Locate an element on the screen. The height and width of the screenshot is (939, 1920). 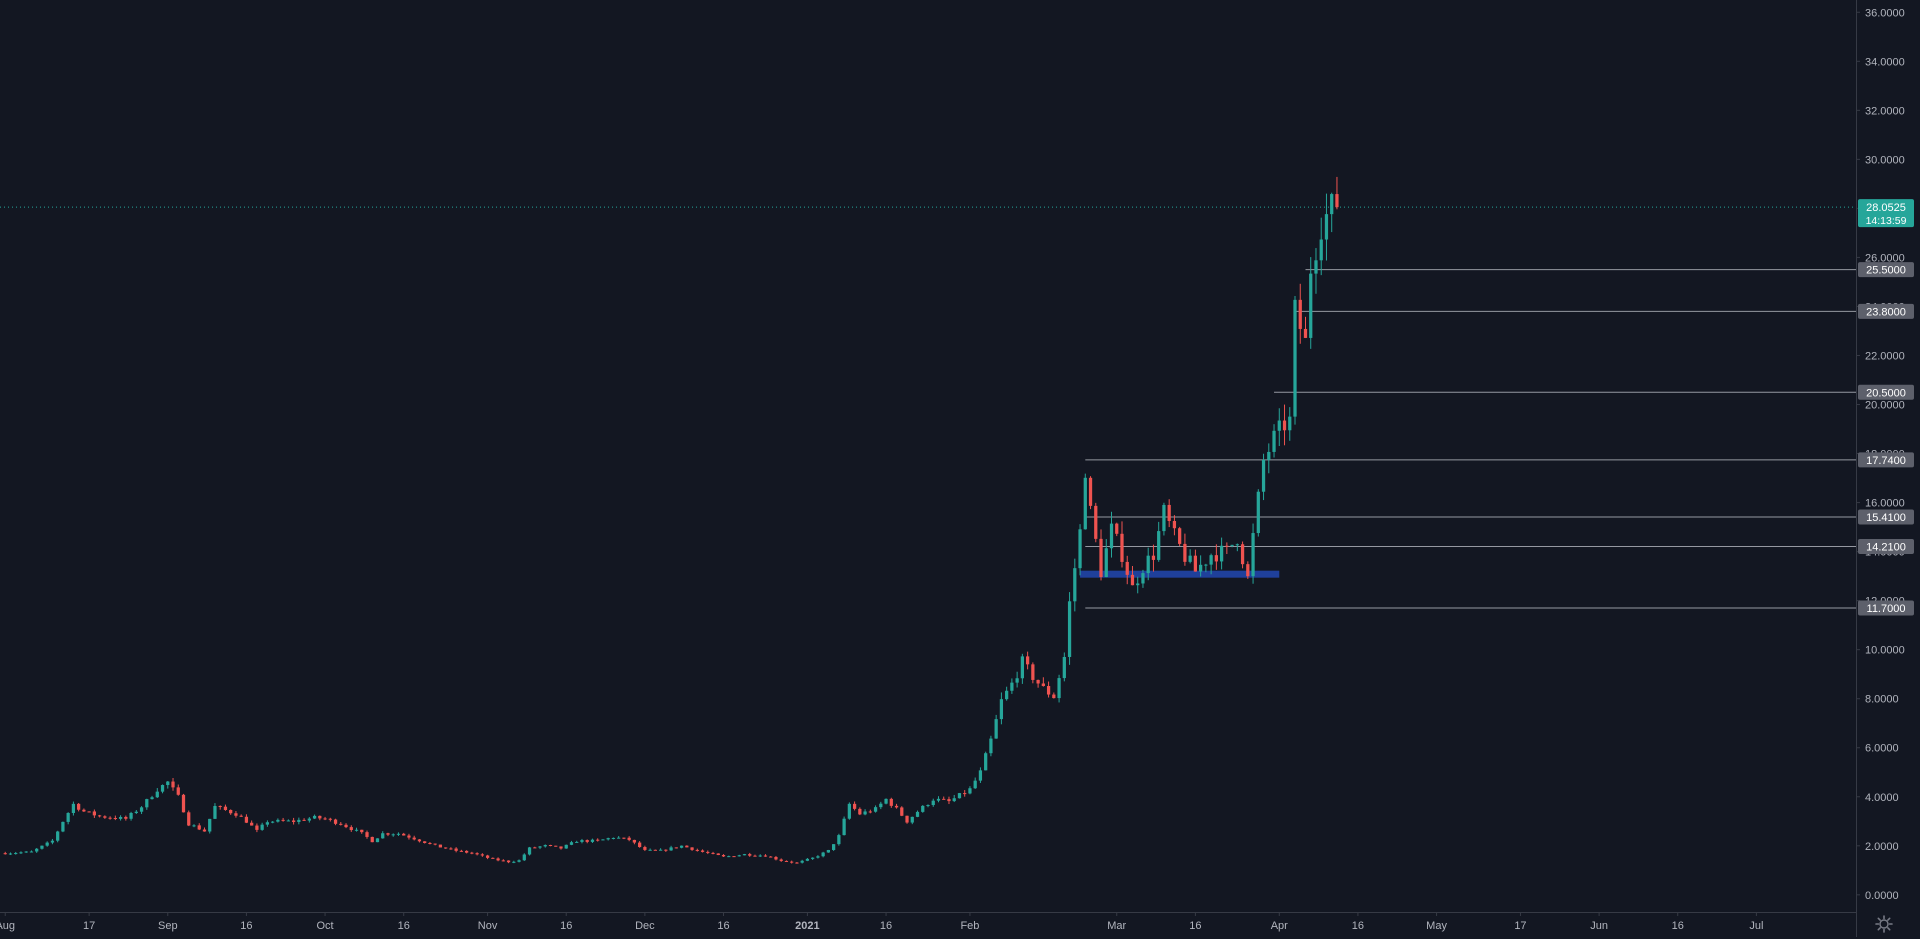
demand-zone is located at coordinates (1180, 574).